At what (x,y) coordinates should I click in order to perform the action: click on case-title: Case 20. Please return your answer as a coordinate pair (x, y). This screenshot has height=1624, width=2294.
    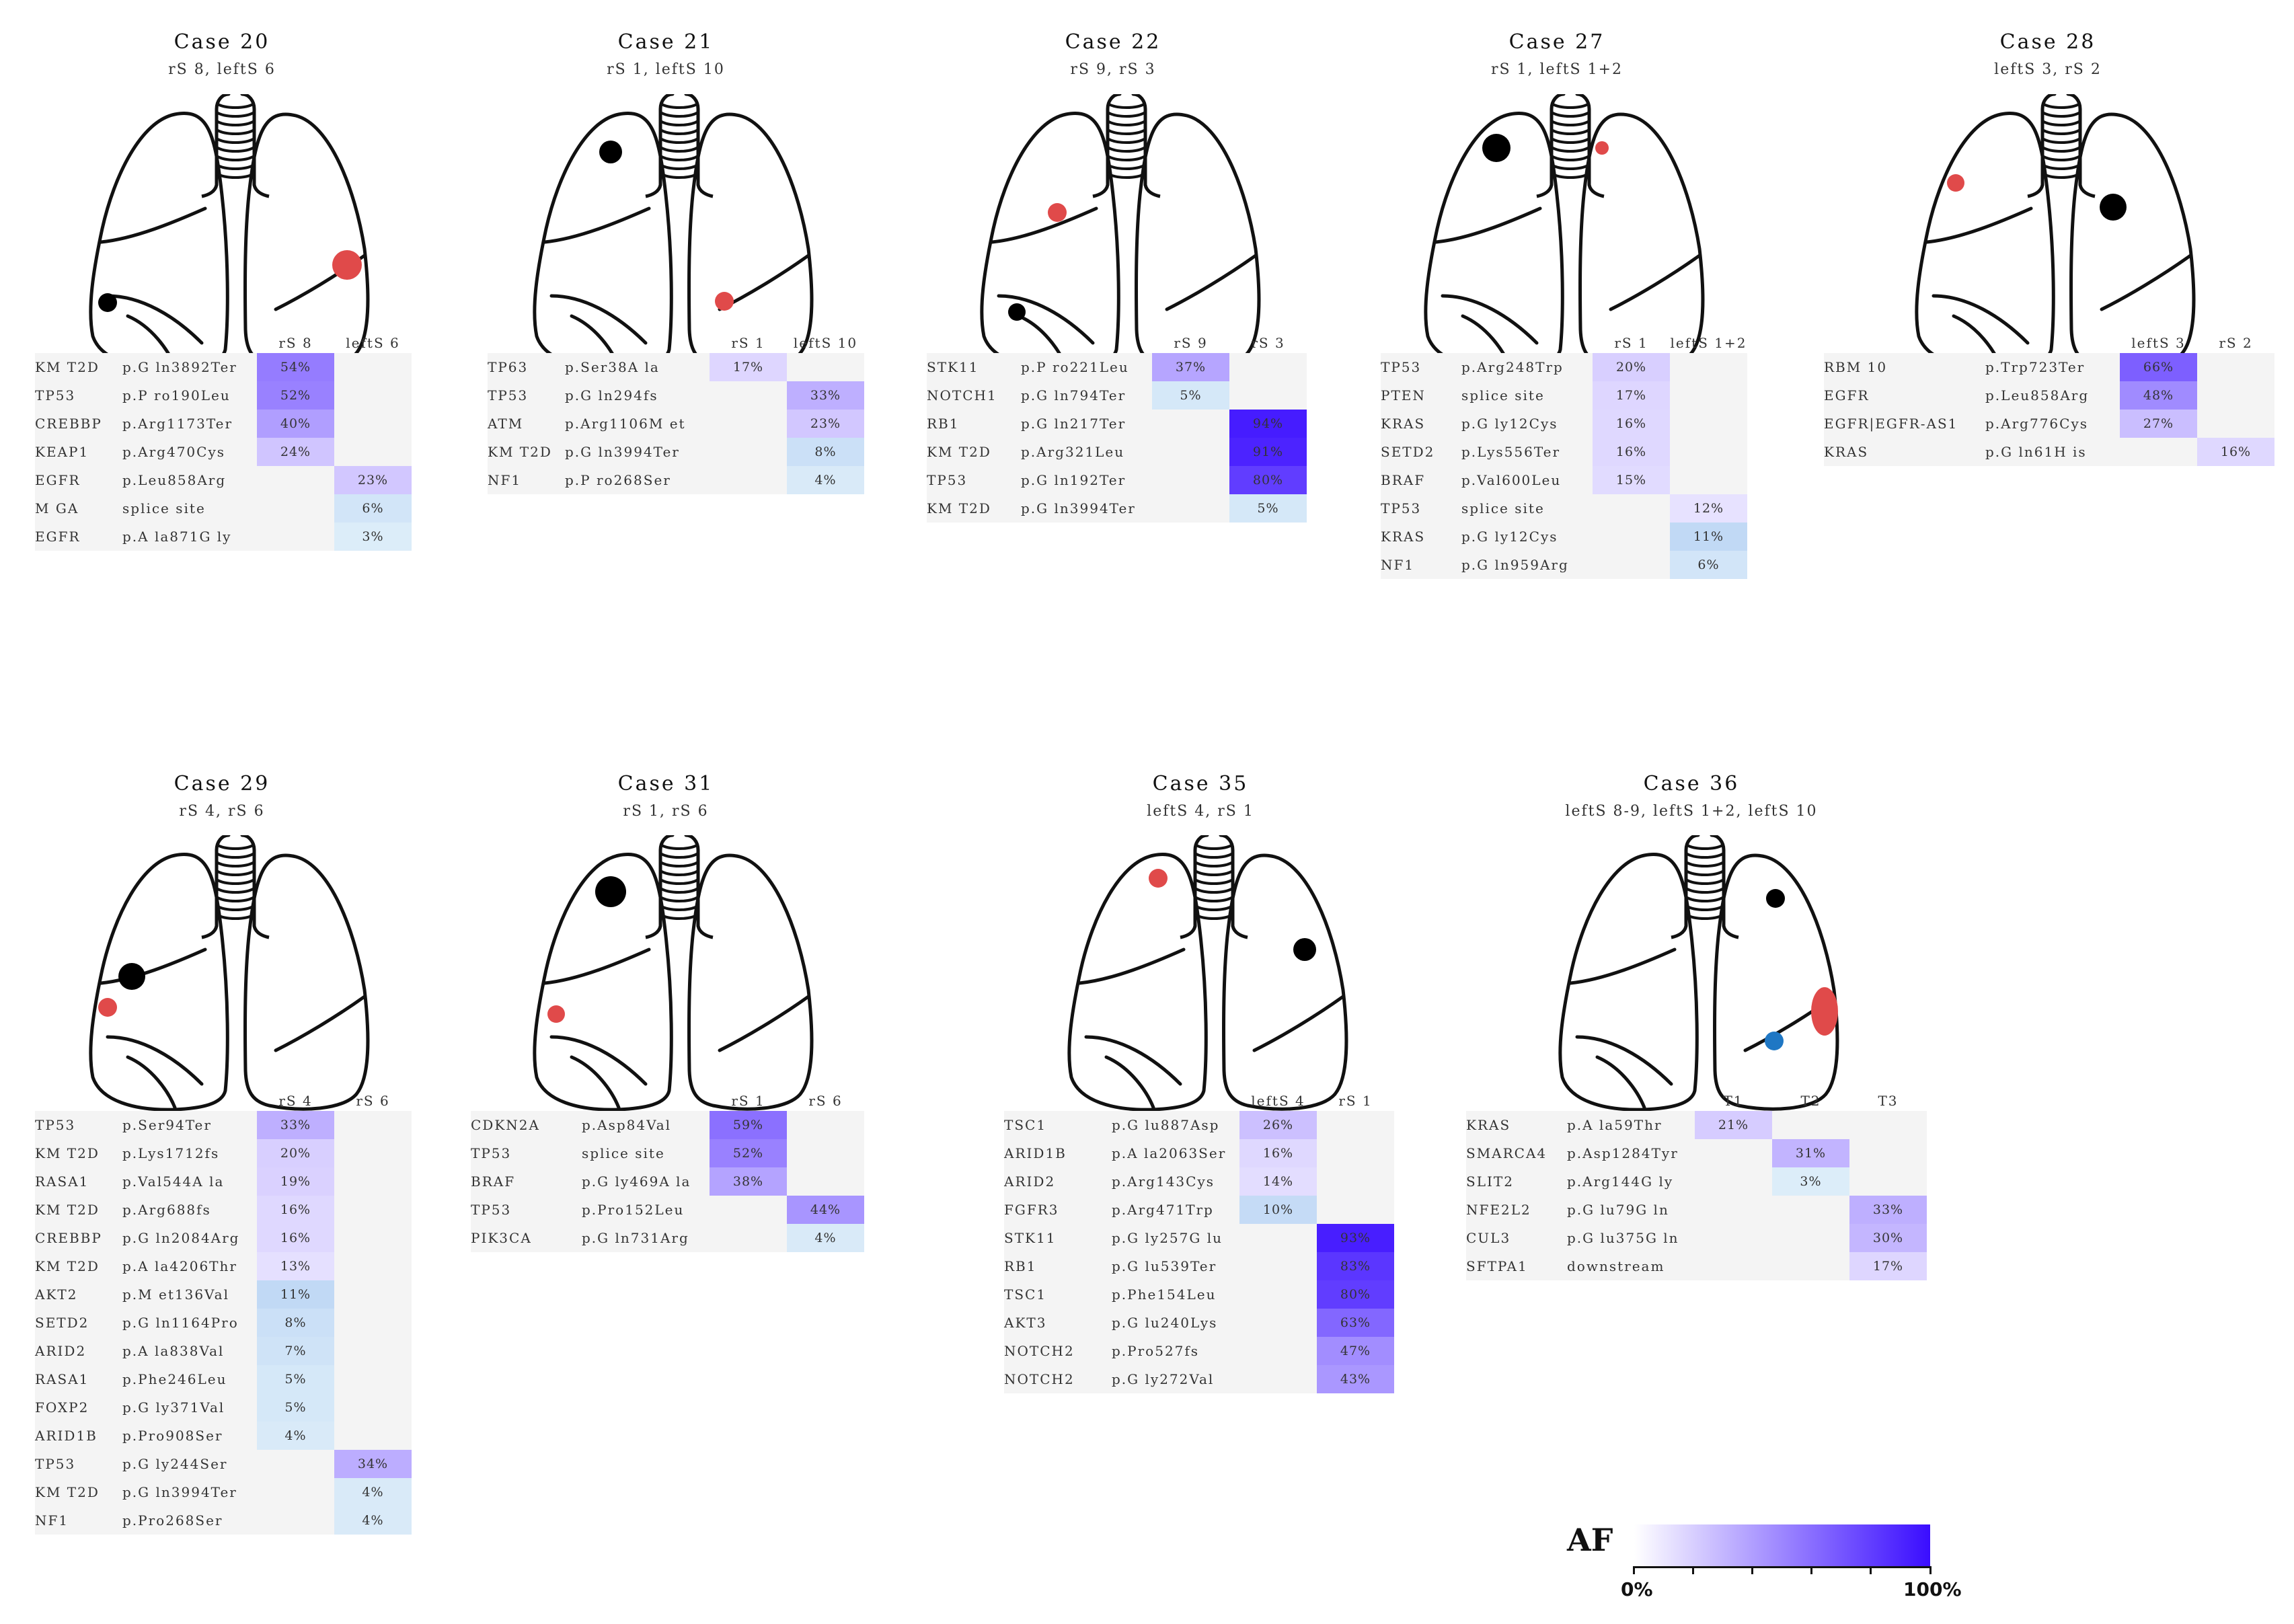
    Looking at the image, I should click on (222, 42).